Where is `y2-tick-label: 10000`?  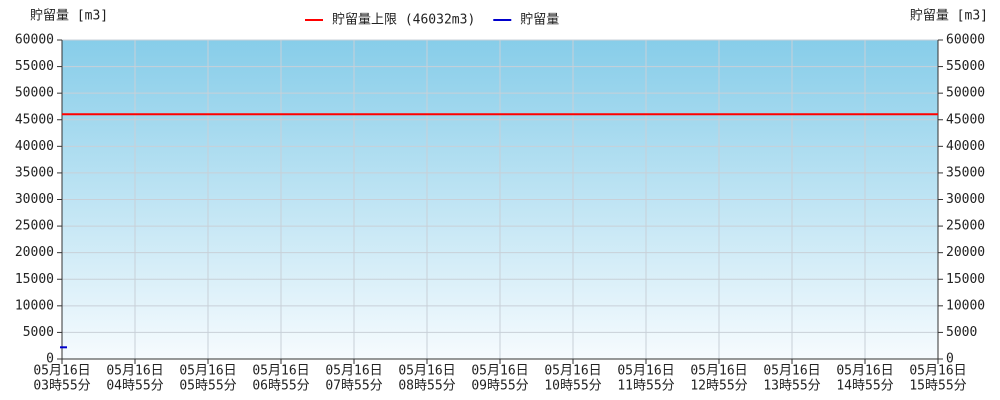 y2-tick-label: 10000 is located at coordinates (965, 305).